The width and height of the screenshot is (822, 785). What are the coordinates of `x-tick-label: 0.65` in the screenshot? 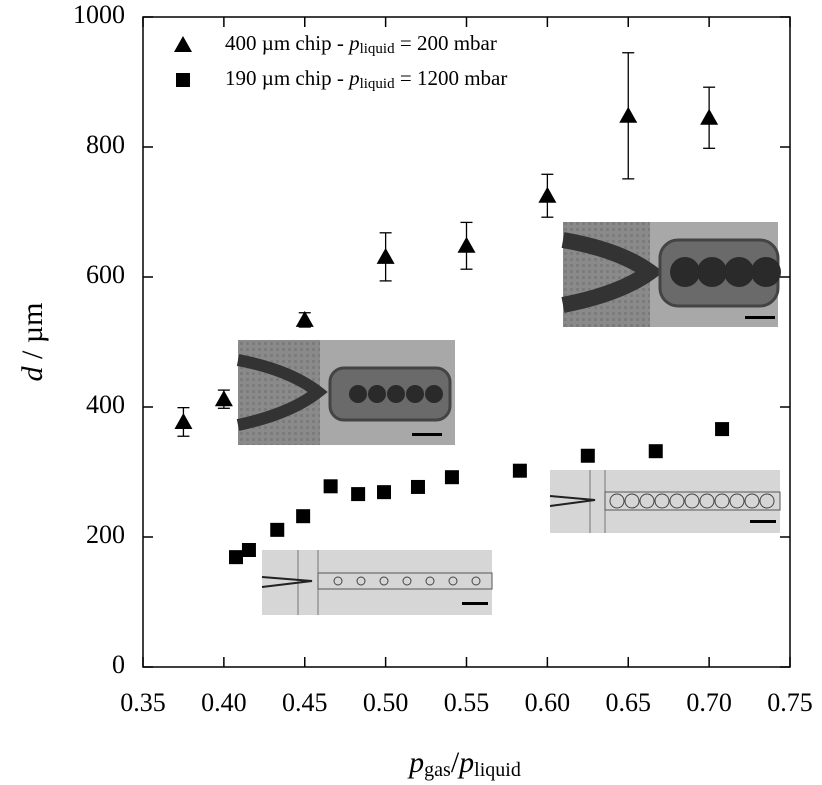 It's located at (629, 702).